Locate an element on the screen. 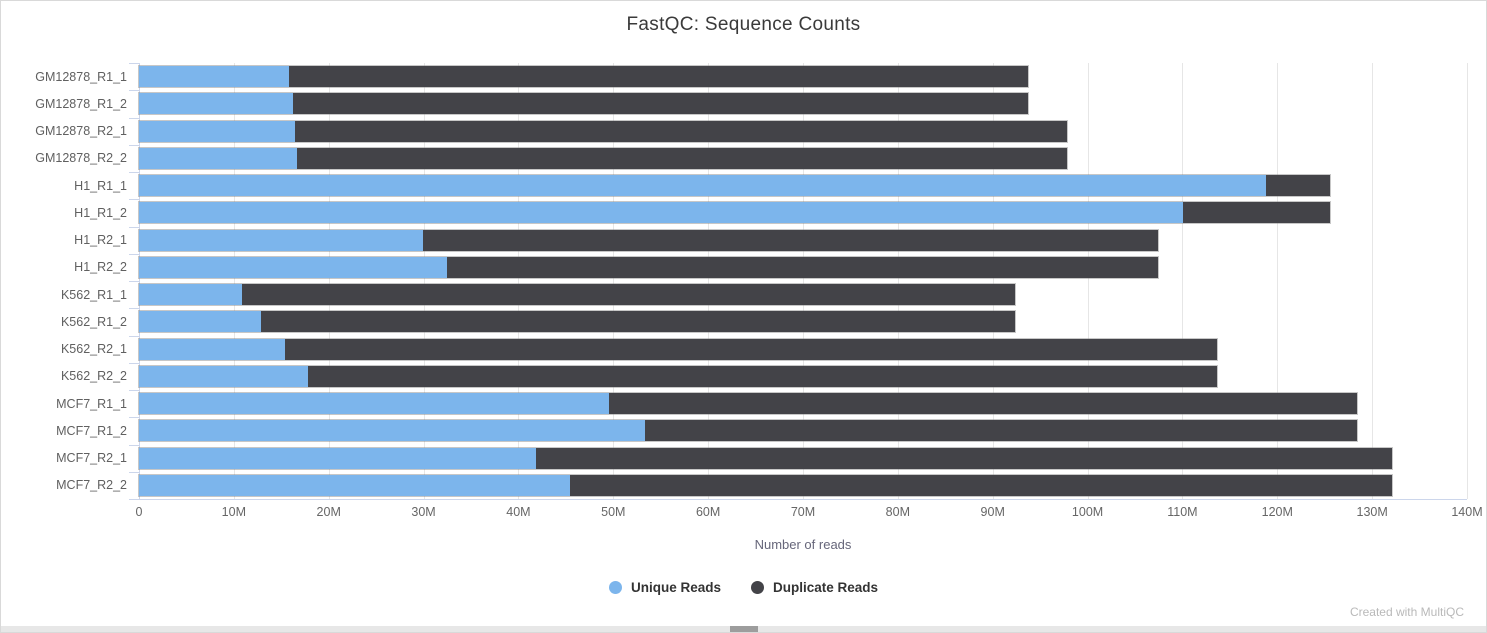 The image size is (1487, 633). y-axis-category-label: H1_R1_1 is located at coordinates (100, 185).